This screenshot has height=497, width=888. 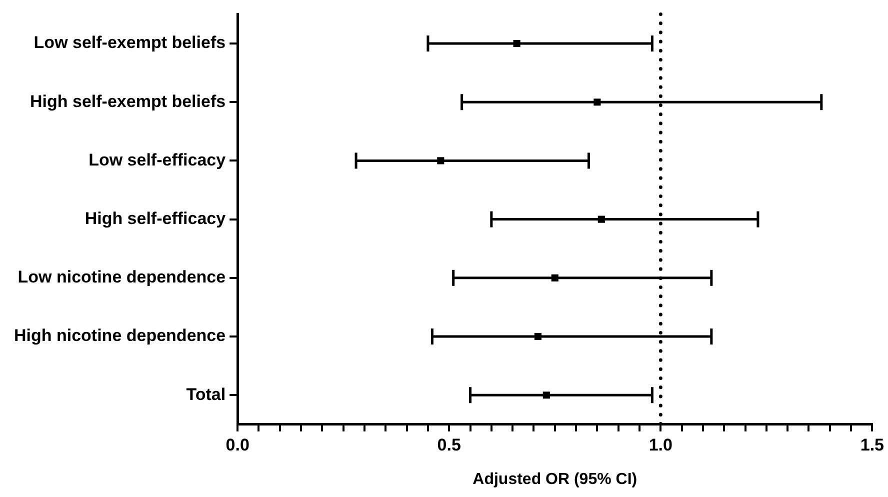 What do you see at coordinates (157, 160) in the screenshot?
I see `y-tick-label: Low self-efficacy` at bounding box center [157, 160].